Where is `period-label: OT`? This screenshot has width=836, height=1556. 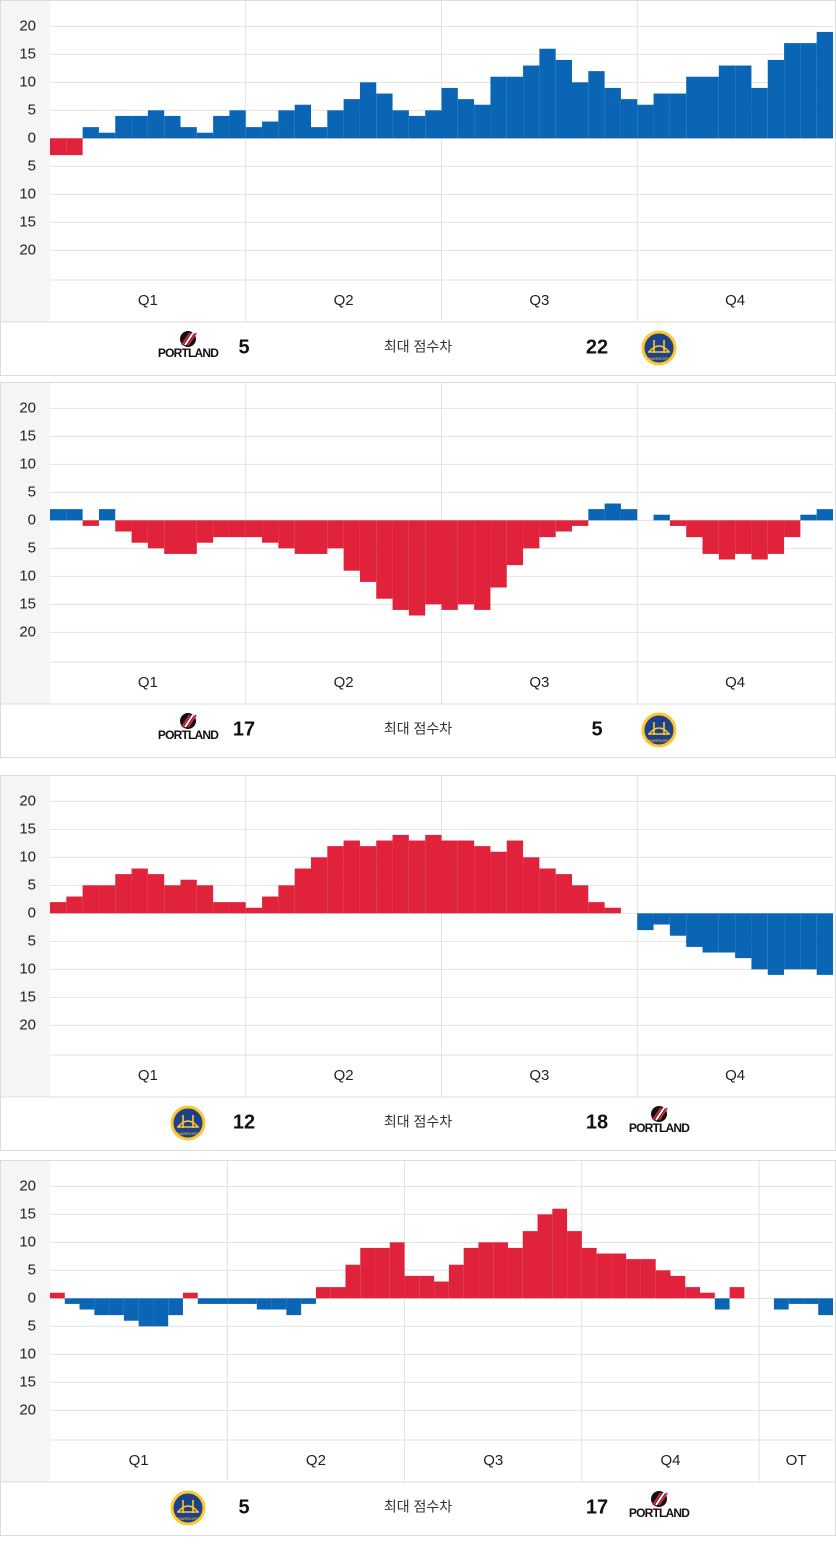 period-label: OT is located at coordinates (796, 1460).